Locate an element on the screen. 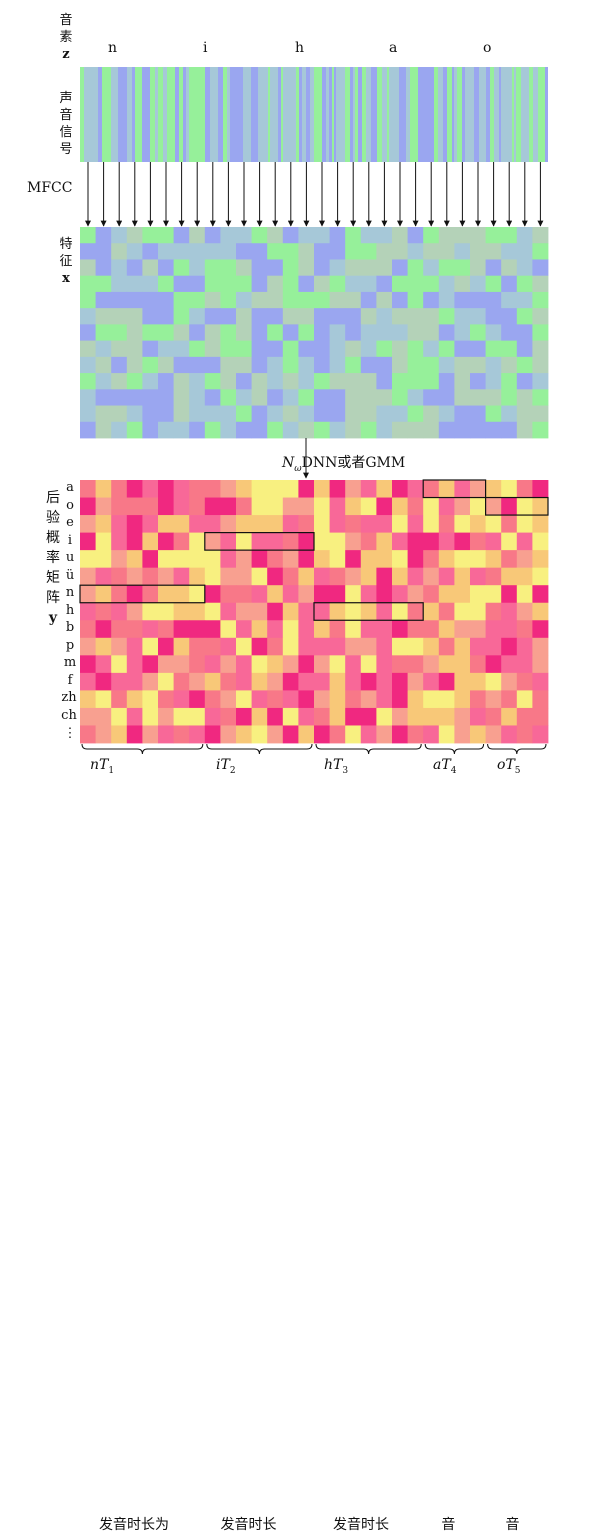 Image resolution: width=598 pixels, height=1534 pixels. posterior-label-char-3: 概 is located at coordinates (53, 538).